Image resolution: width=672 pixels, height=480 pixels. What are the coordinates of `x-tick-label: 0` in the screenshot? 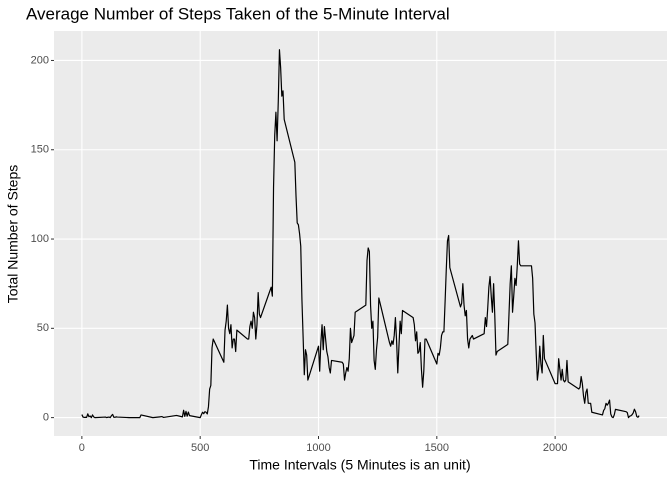 It's located at (82, 448).